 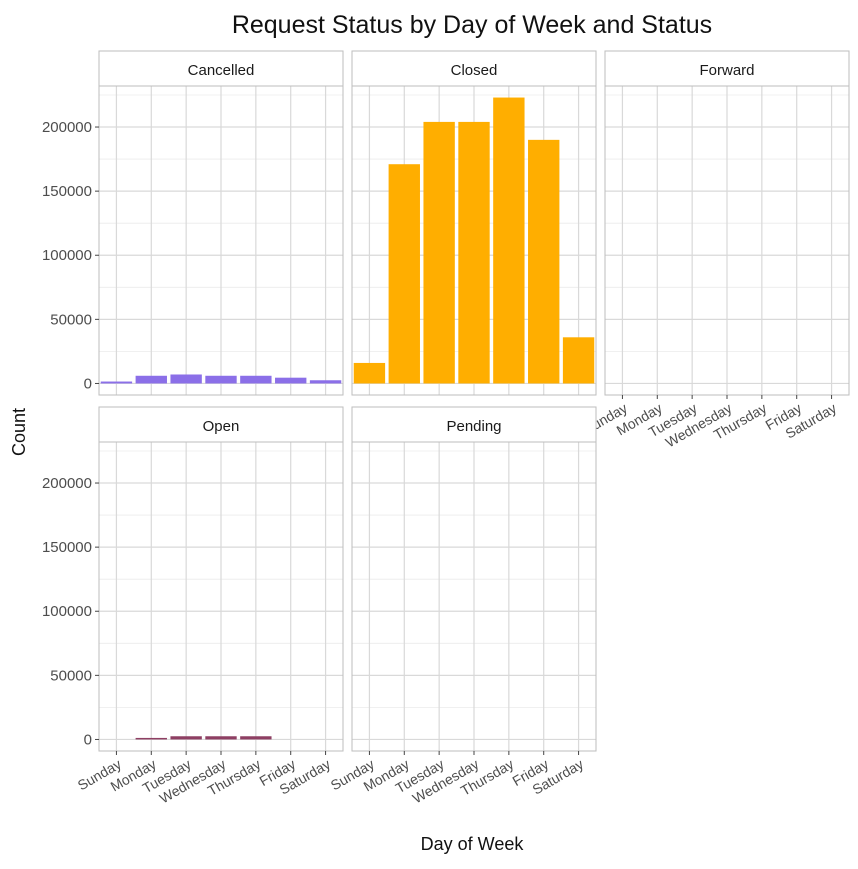 What do you see at coordinates (472, 25) in the screenshot?
I see `chart-title: Request Status by Day of Week and Status` at bounding box center [472, 25].